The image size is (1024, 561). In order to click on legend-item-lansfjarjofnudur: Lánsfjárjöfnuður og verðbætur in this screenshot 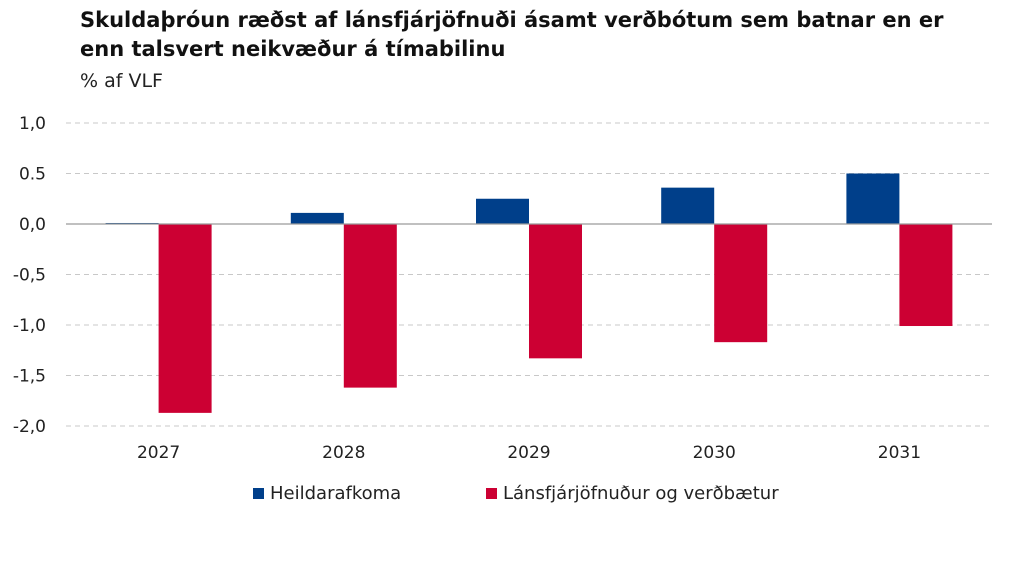, I will do `click(632, 493)`.